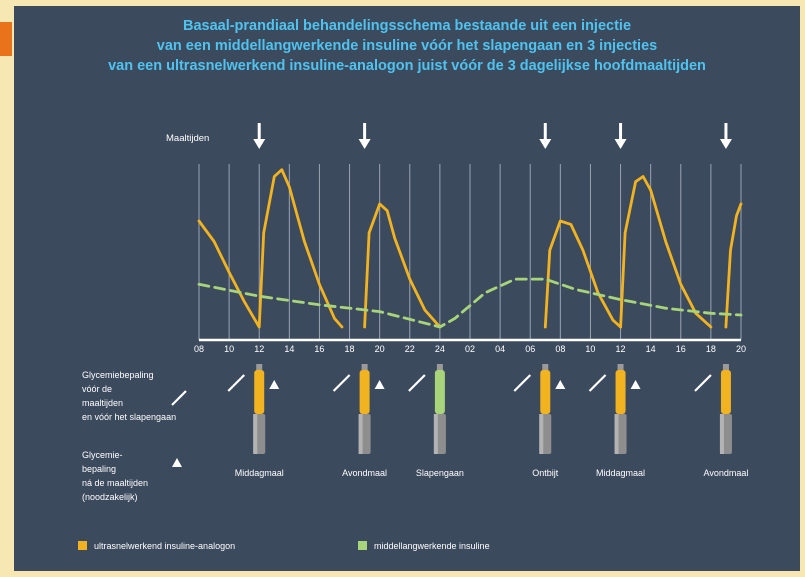 The width and height of the screenshot is (805, 577). Describe the element at coordinates (492, 136) in the screenshot. I see `meal-arrows` at that location.